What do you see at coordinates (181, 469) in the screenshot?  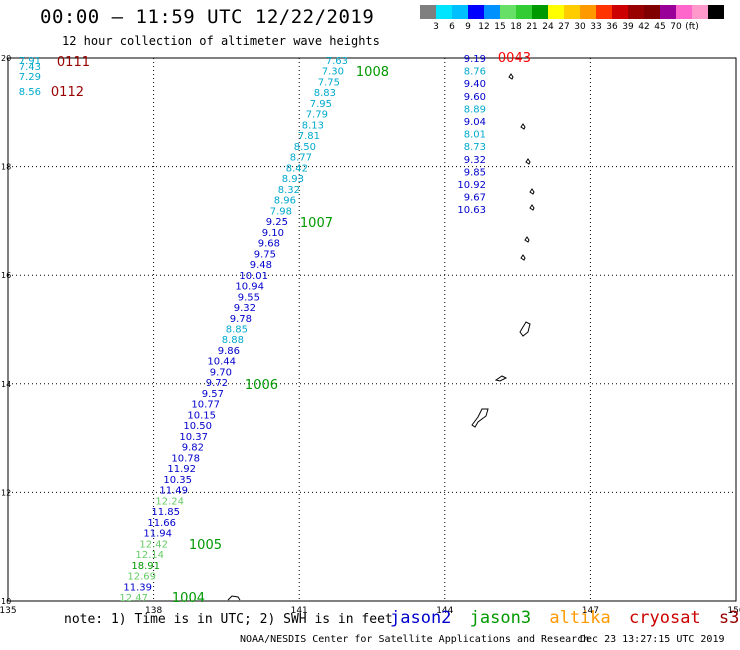 I see `swh-value: 11.92` at bounding box center [181, 469].